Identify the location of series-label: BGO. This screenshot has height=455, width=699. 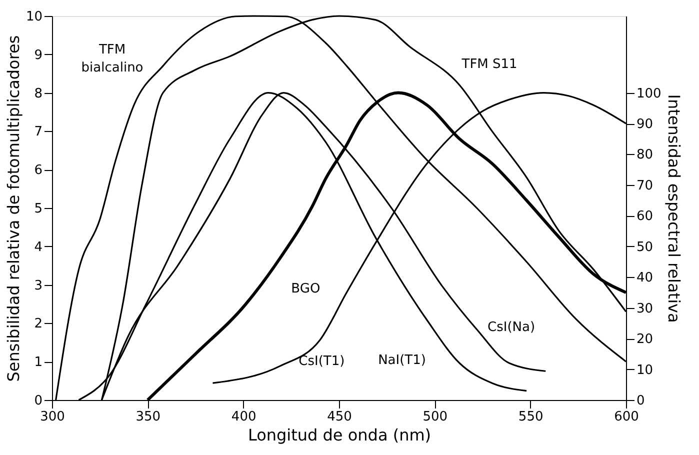
(305, 289).